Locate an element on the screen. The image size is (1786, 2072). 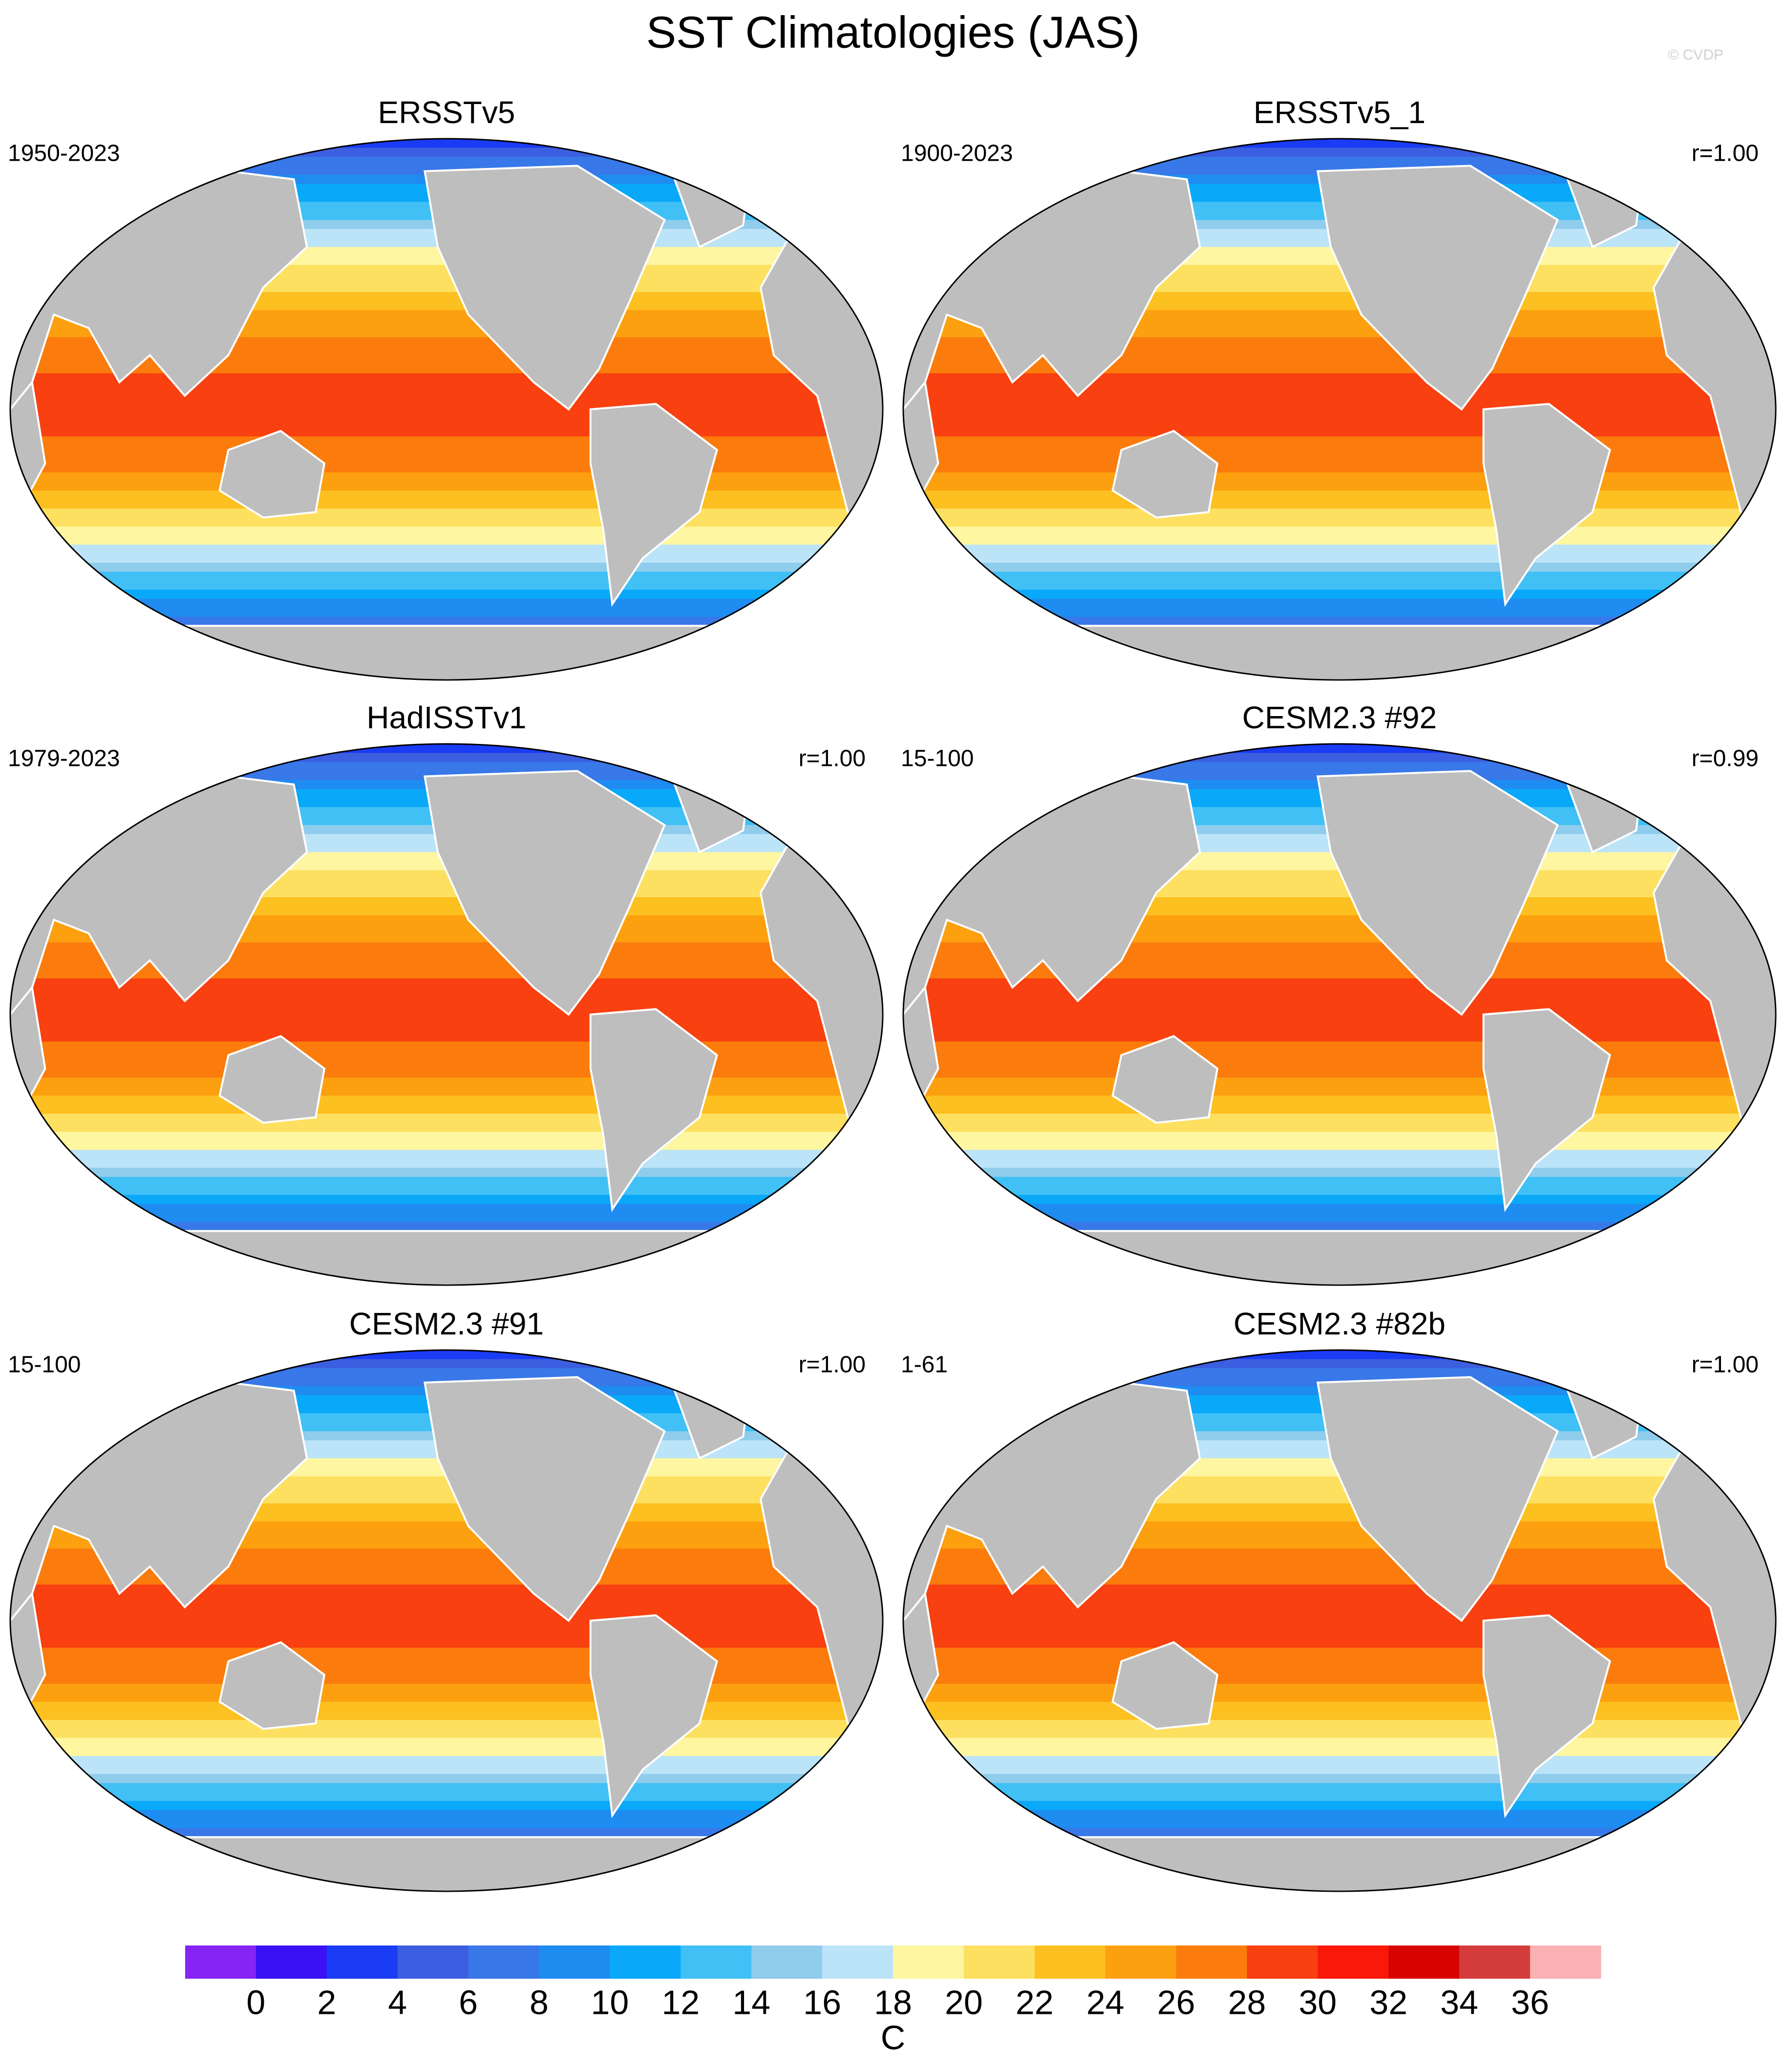
panel-title: CESM2.3 #91 is located at coordinates (446, 1323).